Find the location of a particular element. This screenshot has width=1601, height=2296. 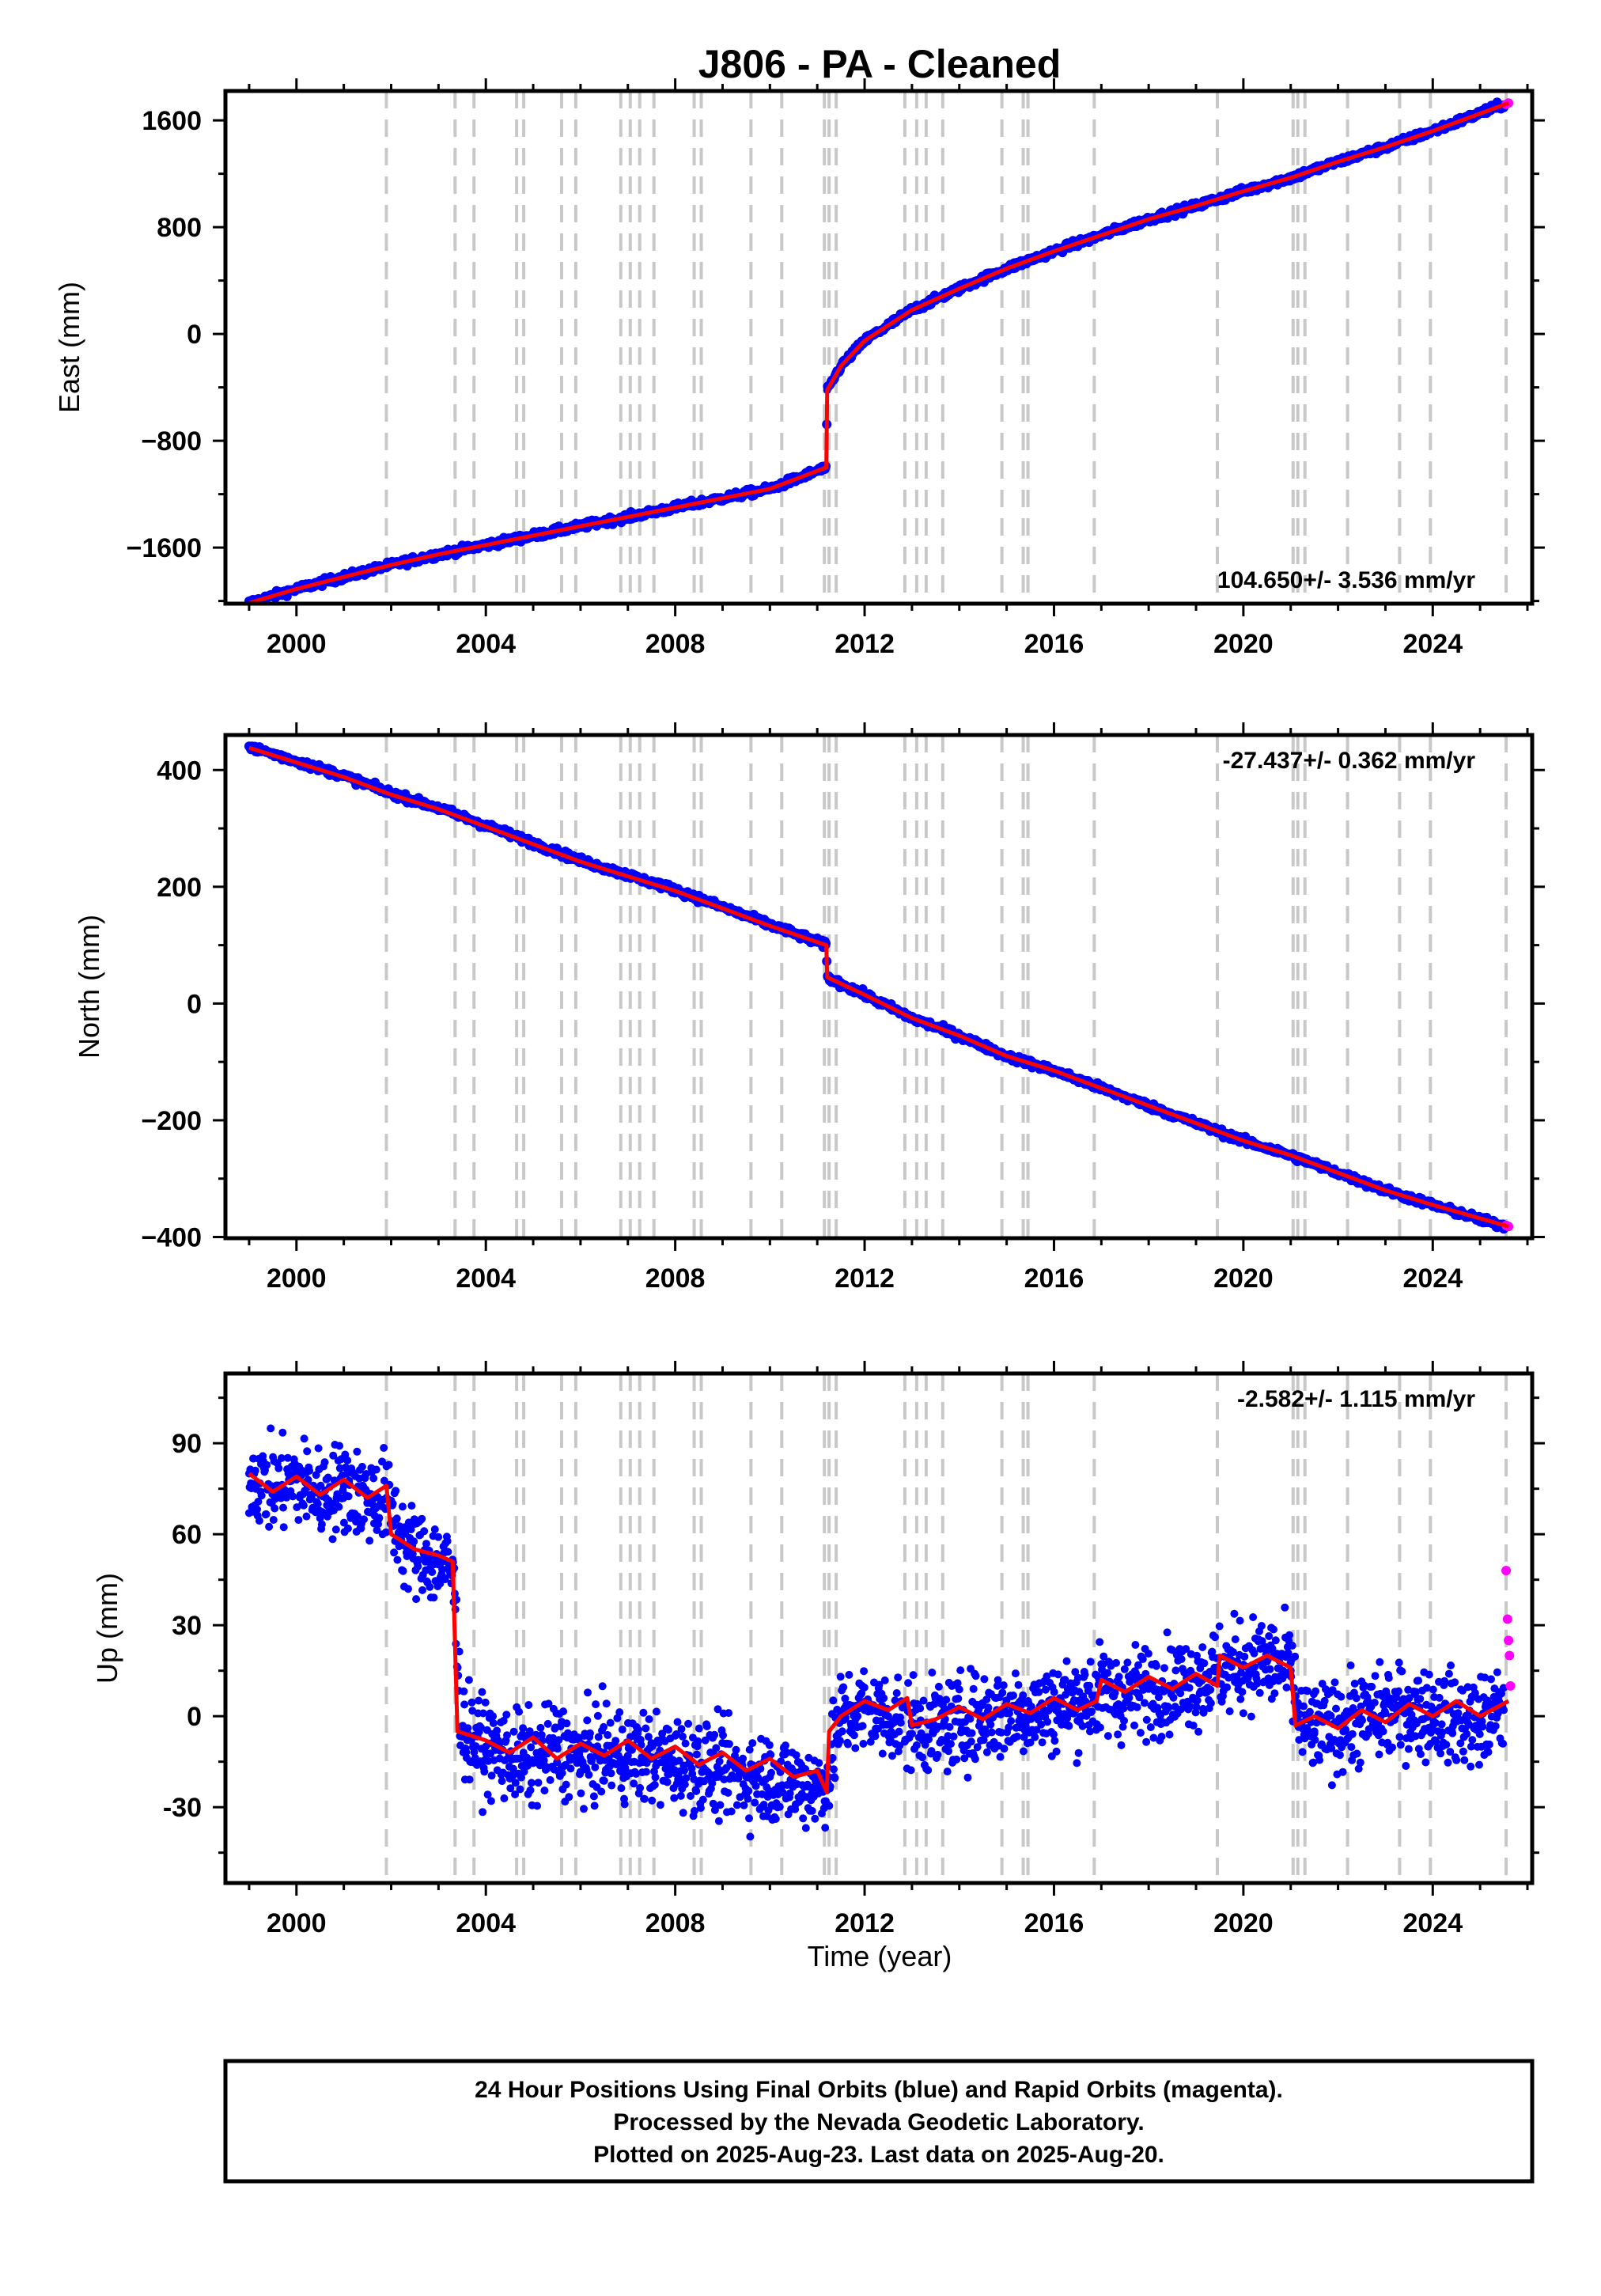

y-tick-label: 800 is located at coordinates (180, 228).